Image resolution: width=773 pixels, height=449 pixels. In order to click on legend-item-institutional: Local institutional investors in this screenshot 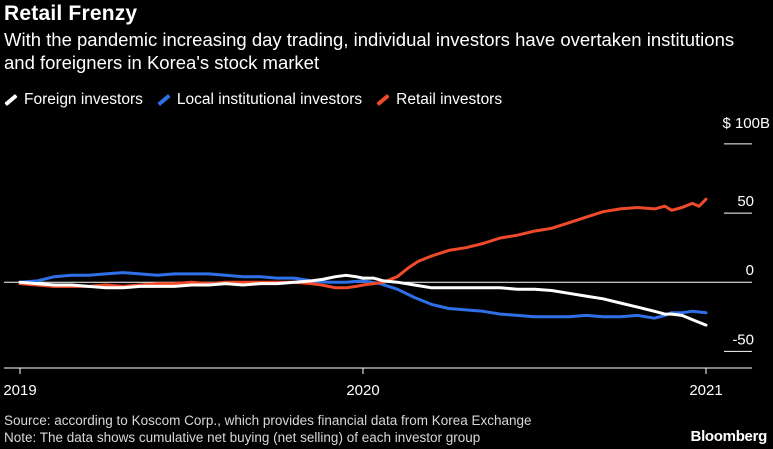, I will do `click(259, 100)`.